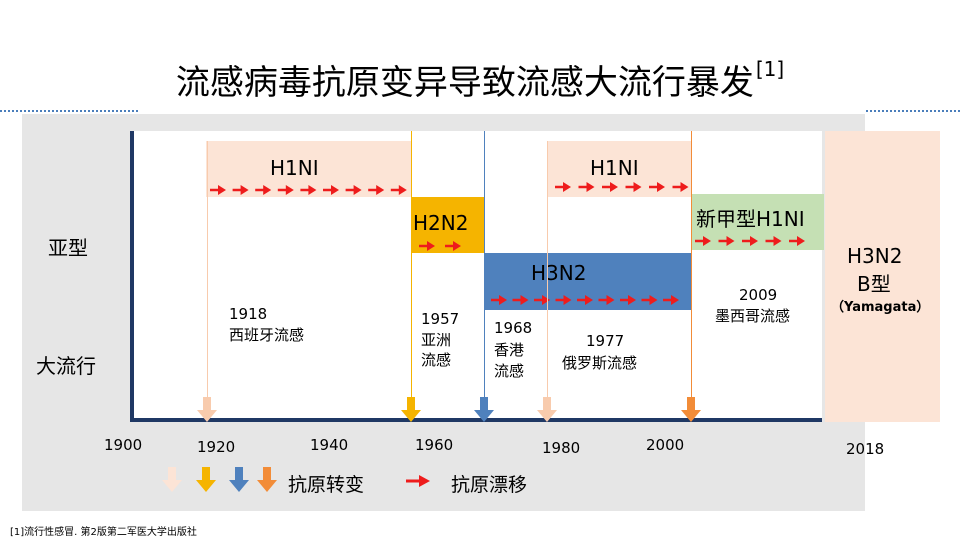  Describe the element at coordinates (865, 449) in the screenshot. I see `x-tick-label: 2018` at that location.